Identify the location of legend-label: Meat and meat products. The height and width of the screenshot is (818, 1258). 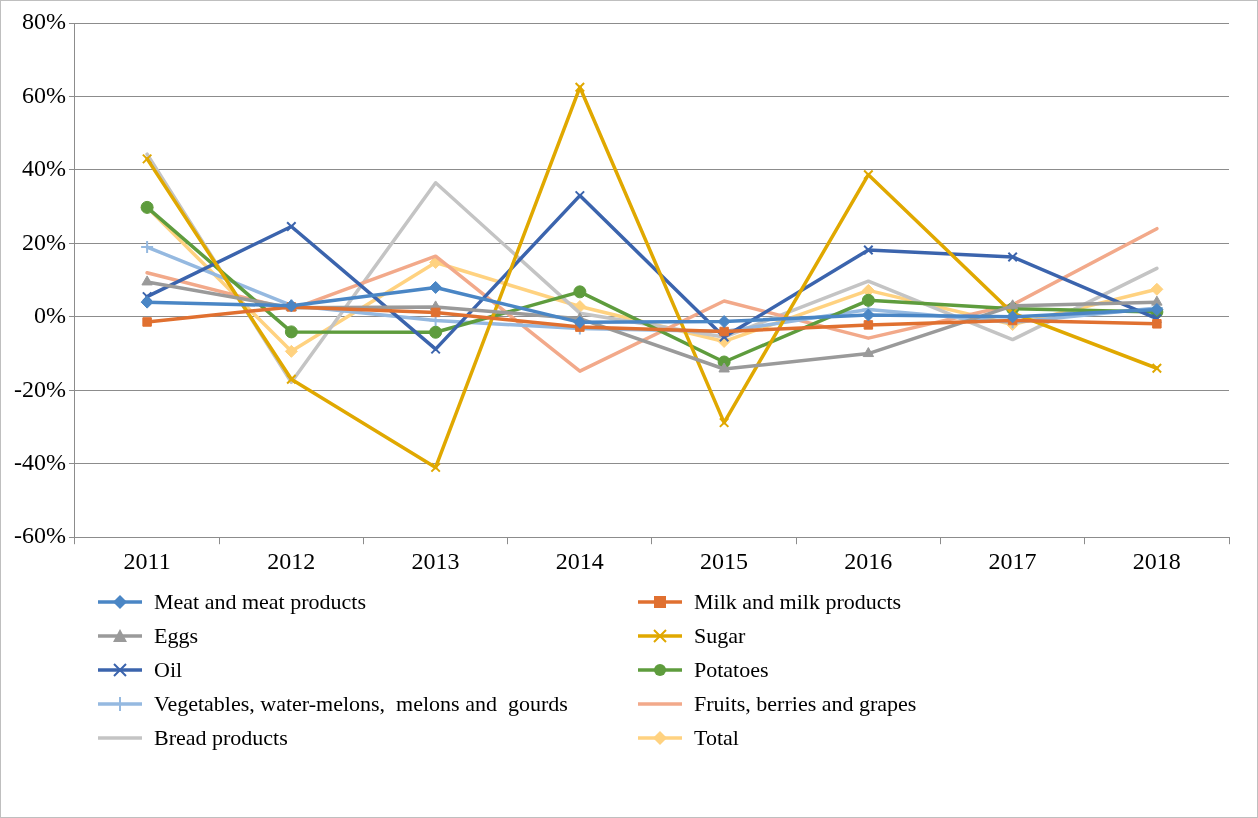
(260, 601).